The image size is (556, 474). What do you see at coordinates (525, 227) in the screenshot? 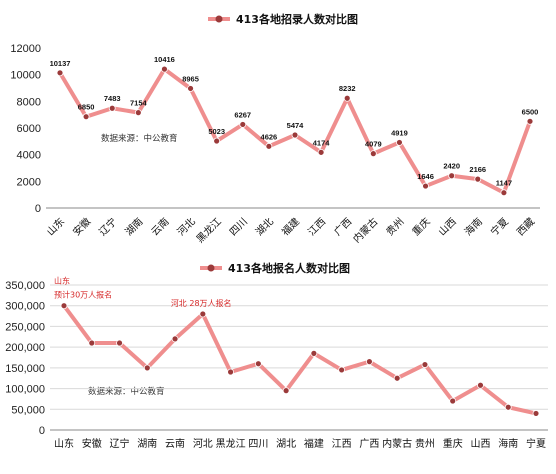
I see `chart1-x-tick-label: 西藏` at bounding box center [525, 227].